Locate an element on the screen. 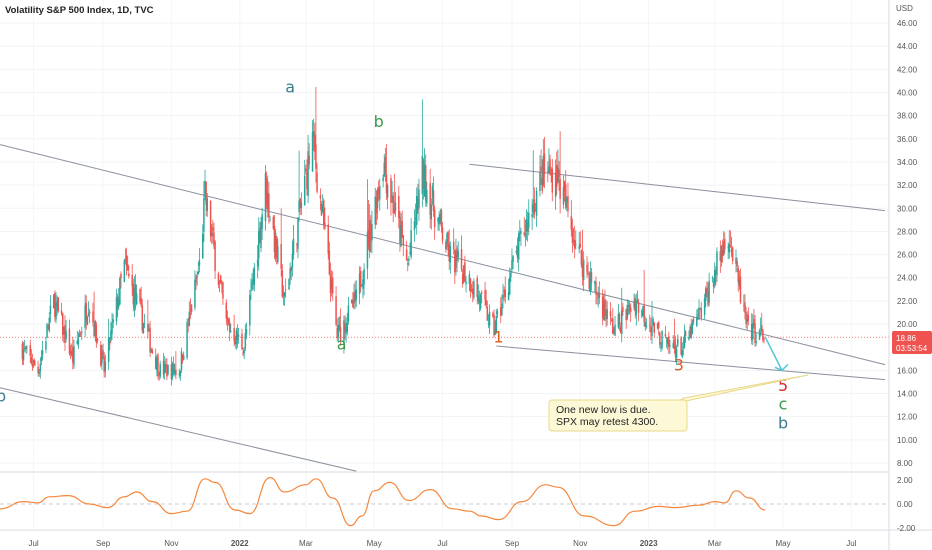  price-tick-label: 16.00 is located at coordinates (907, 370).